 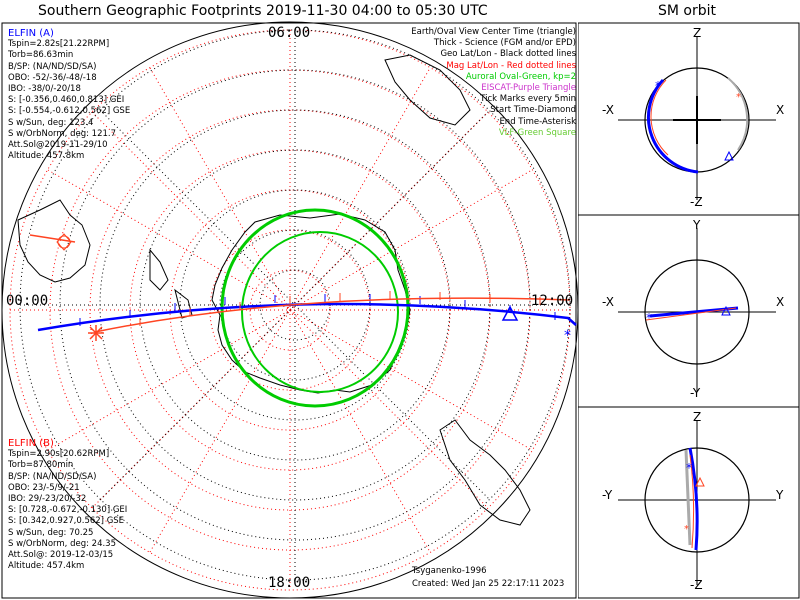 I want to click on elfin-b-track, so click(x=332, y=315).